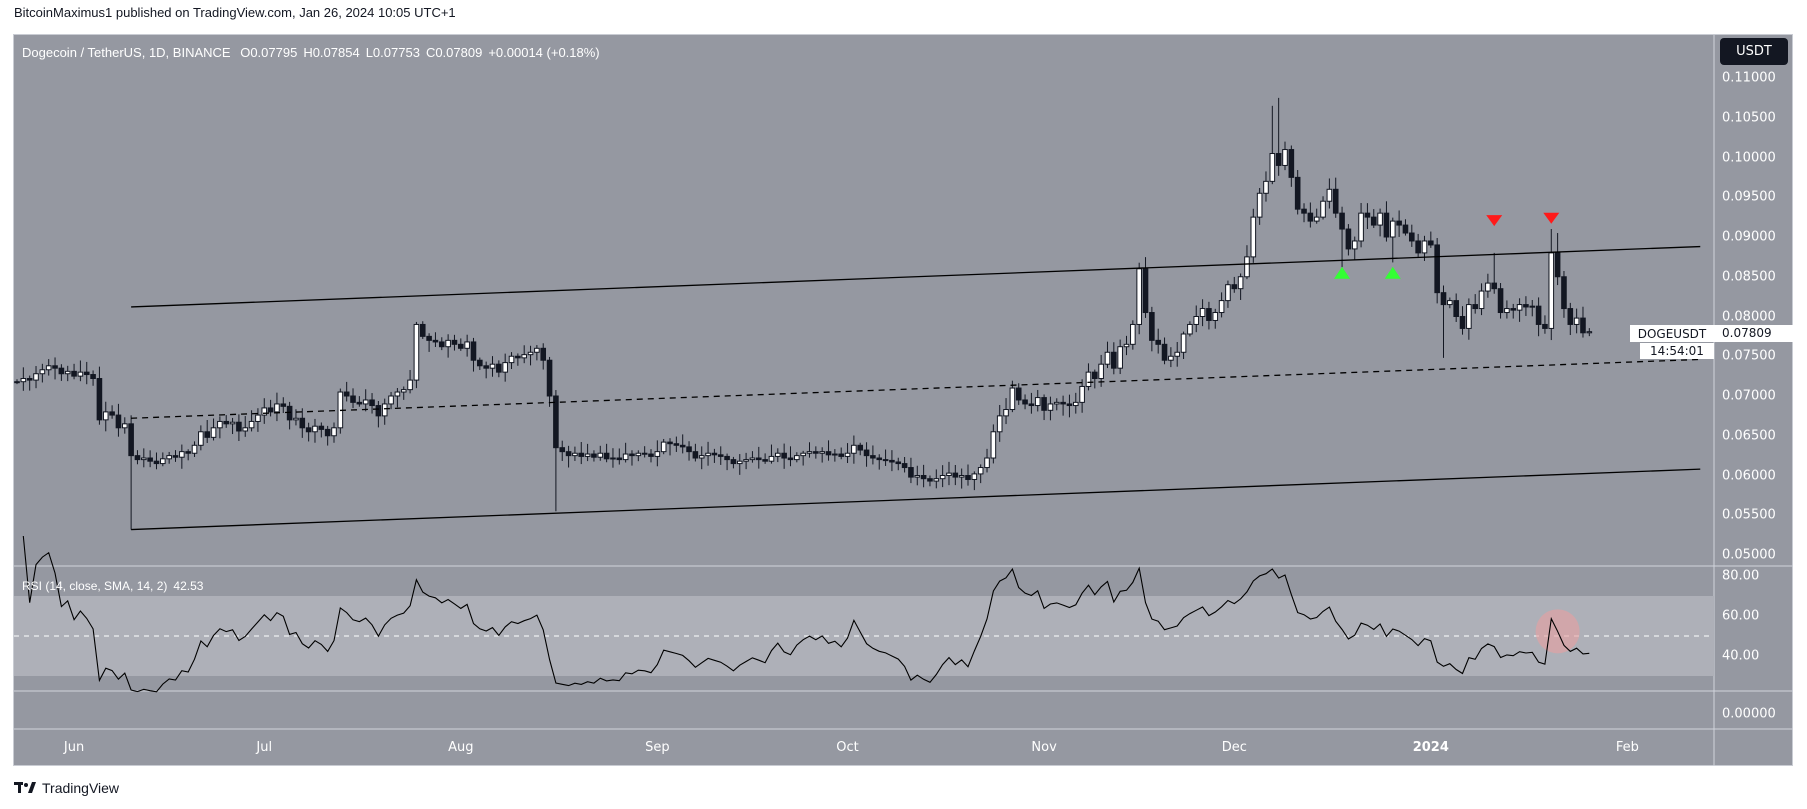  I want to click on price-tick-label: 0.05500, so click(1749, 515).